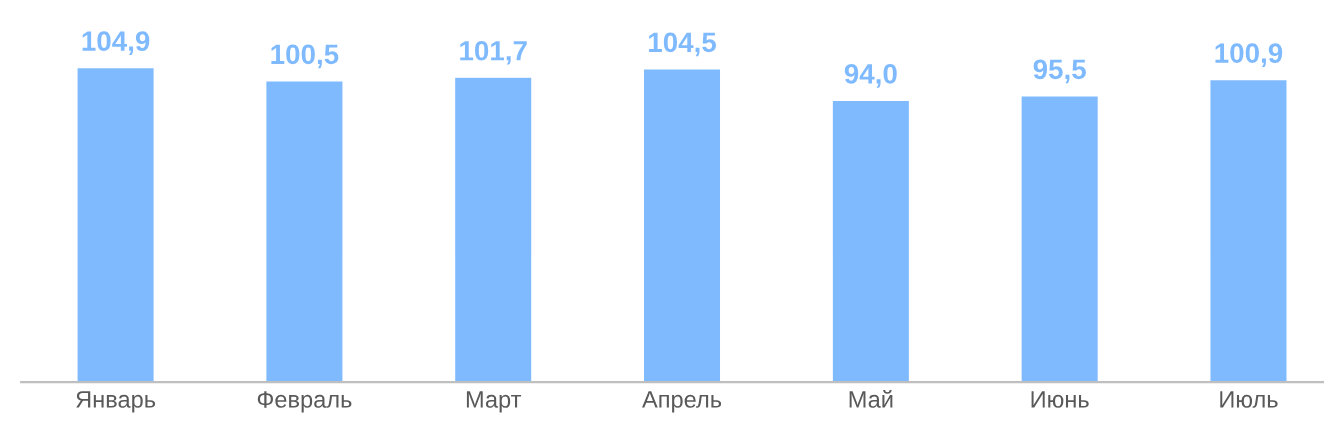 Image resolution: width=1324 pixels, height=426 pixels. I want to click on x-tick-label: Апрель, so click(682, 402).